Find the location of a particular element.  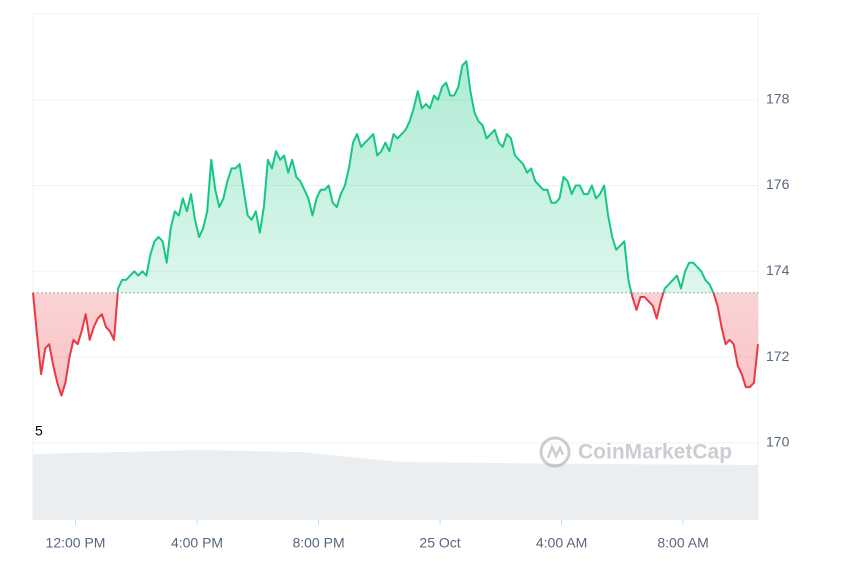

x-tick-label: 25 Oct is located at coordinates (439, 543).